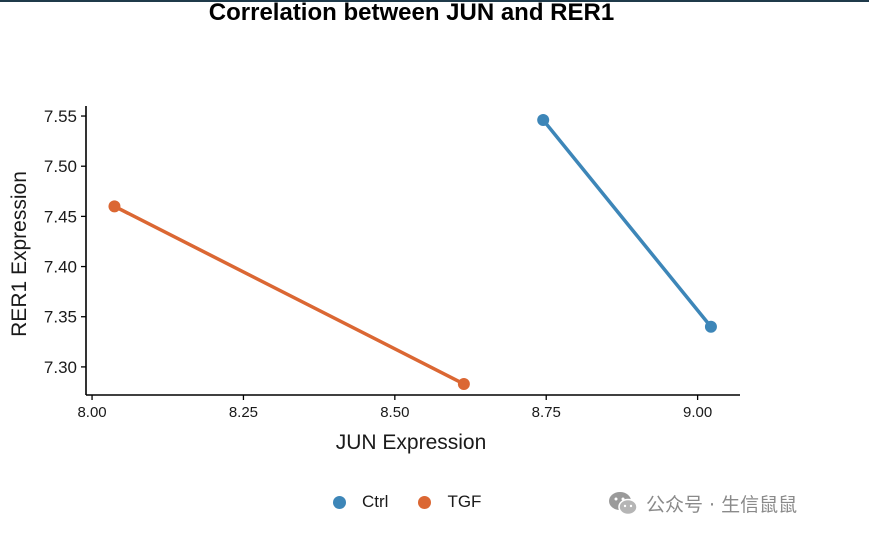 The width and height of the screenshot is (869, 538). I want to click on chart-title: Correlation between JUN and RER1, so click(411, 13).